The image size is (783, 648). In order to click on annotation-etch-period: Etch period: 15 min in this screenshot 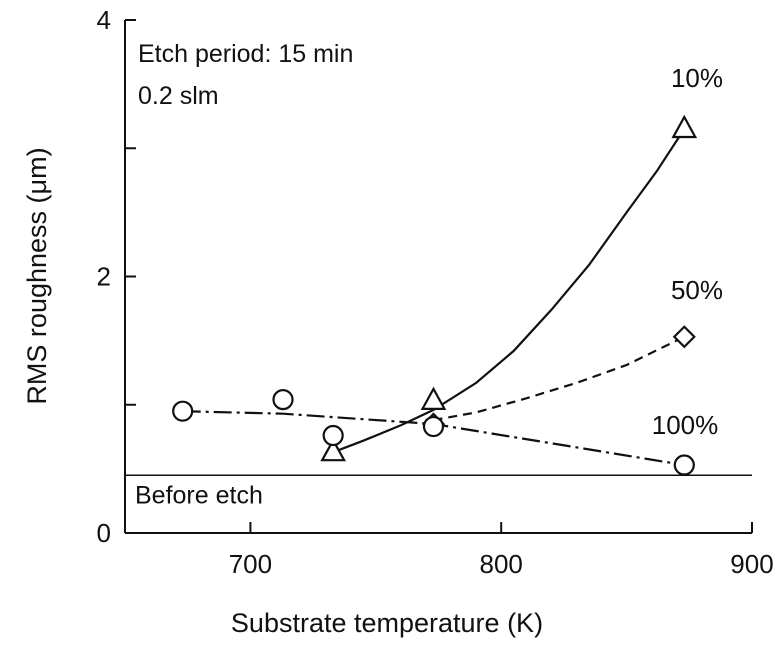, I will do `click(245, 54)`.